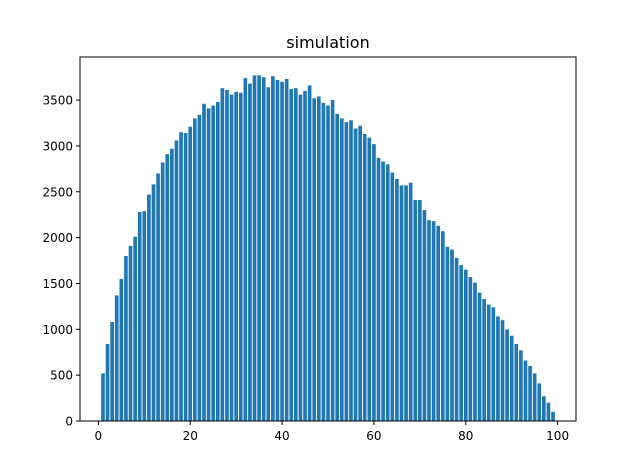 This screenshot has width=640, height=473. What do you see at coordinates (281, 436) in the screenshot?
I see `x-tick-label-40: 40` at bounding box center [281, 436].